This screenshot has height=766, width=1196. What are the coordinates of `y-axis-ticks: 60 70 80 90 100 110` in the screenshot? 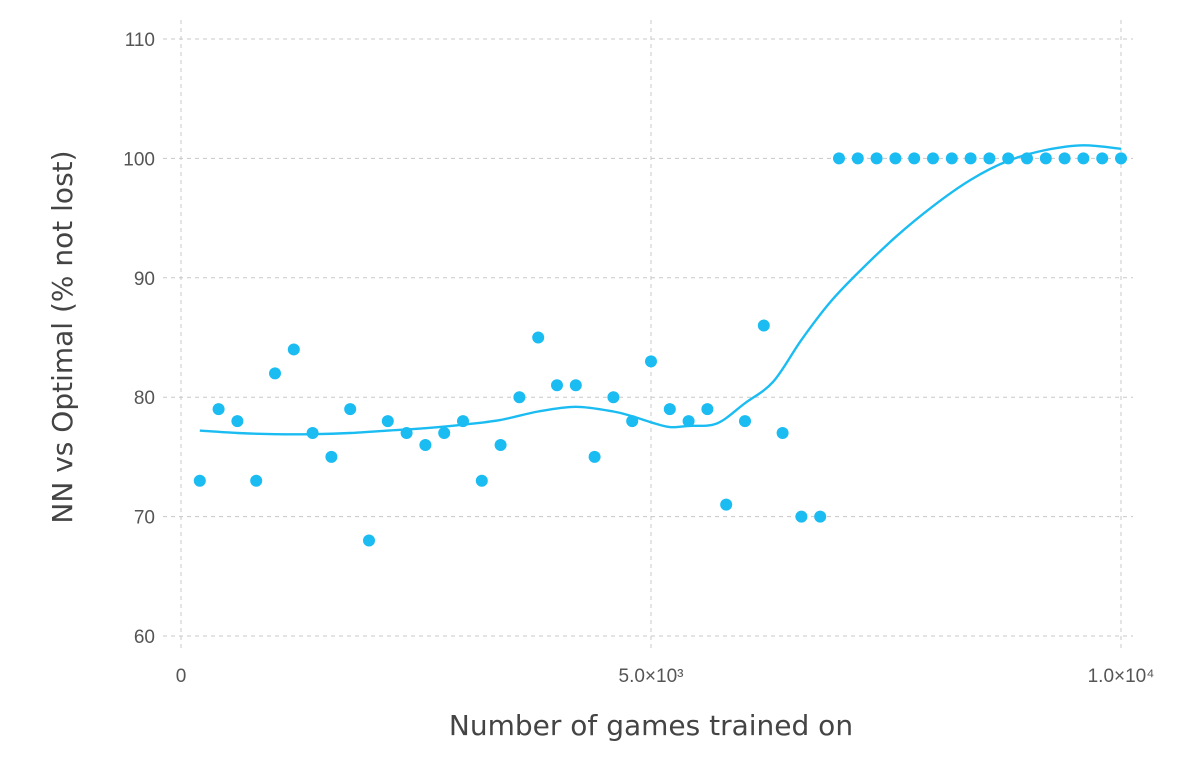 It's located at (139, 339).